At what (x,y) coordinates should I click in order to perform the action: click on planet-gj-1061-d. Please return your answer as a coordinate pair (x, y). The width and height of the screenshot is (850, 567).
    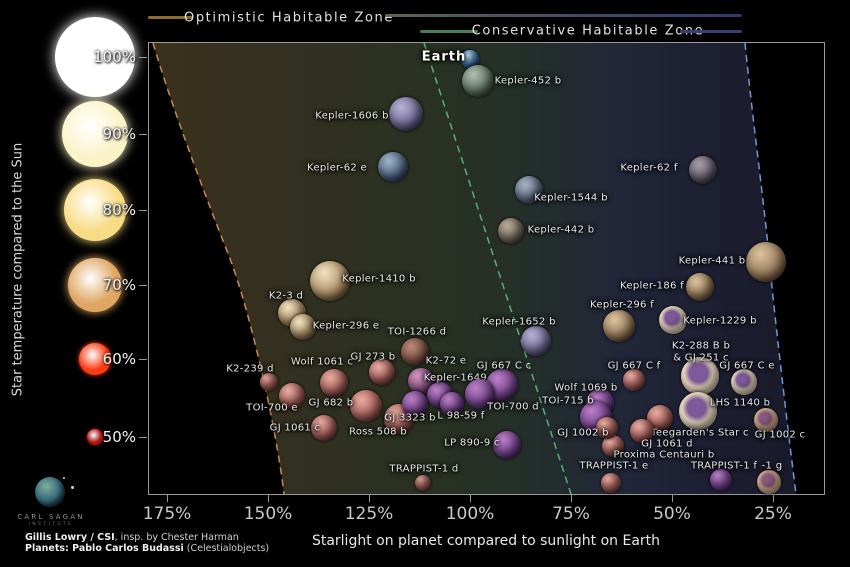
    Looking at the image, I should click on (642, 431).